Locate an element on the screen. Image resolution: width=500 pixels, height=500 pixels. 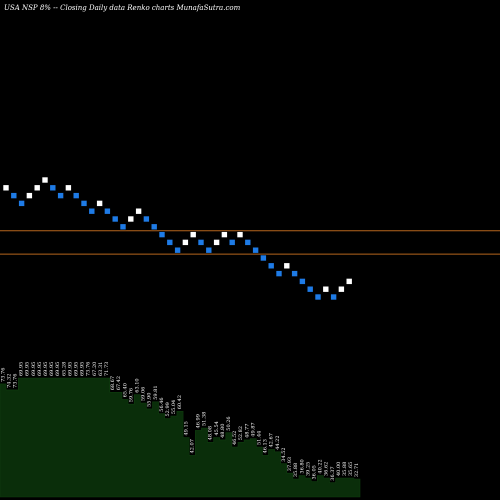
volume-label: 55.04 is located at coordinates (174, 407).